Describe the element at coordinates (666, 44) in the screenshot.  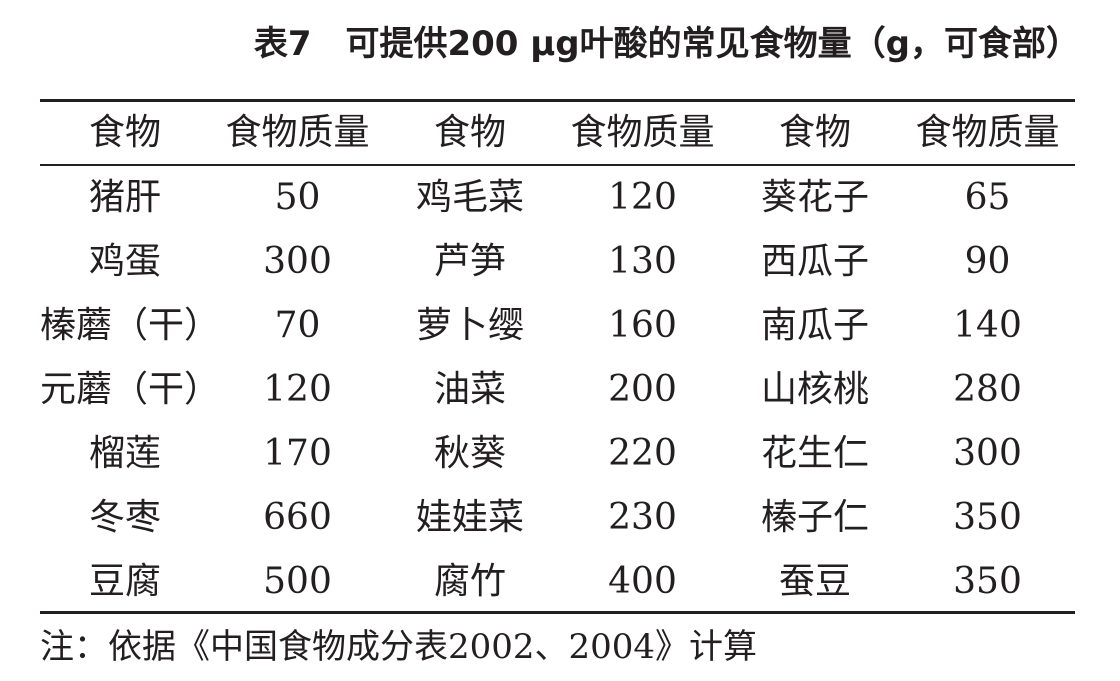
I see `table-caption-text: 表7 可提供200 μg叶酸的常见食物量（g，可食部）` at that location.